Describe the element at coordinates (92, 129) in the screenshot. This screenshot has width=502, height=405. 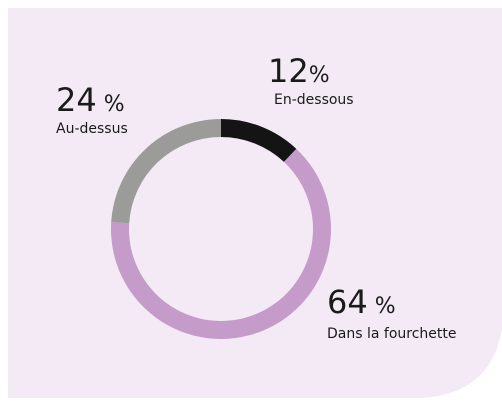
I see `category-label: Au-dessus` at that location.